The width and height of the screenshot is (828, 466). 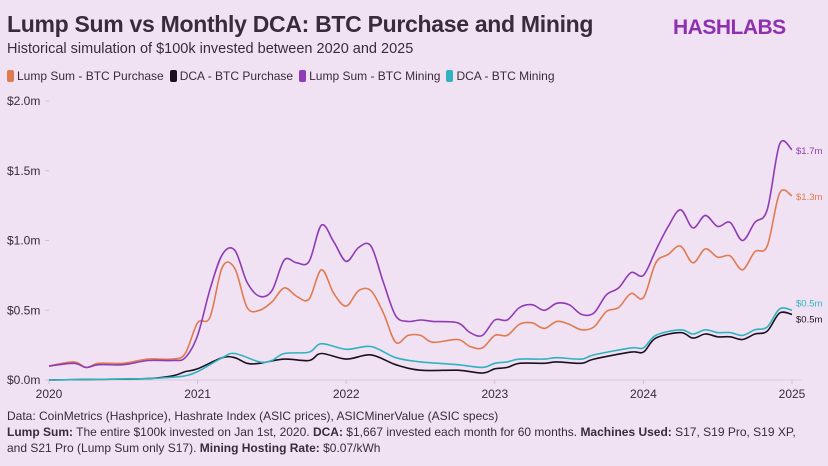 What do you see at coordinates (327, 432) in the screenshot?
I see `dca-label: DCA:` at bounding box center [327, 432].